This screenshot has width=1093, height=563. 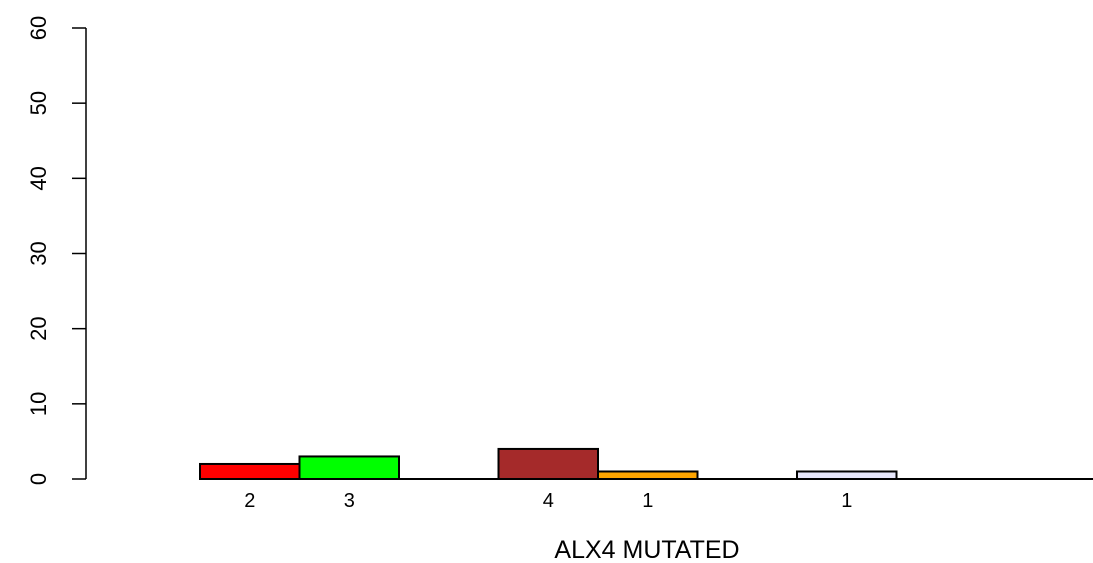 I want to click on y-tick-label: 40, so click(x=38, y=178).